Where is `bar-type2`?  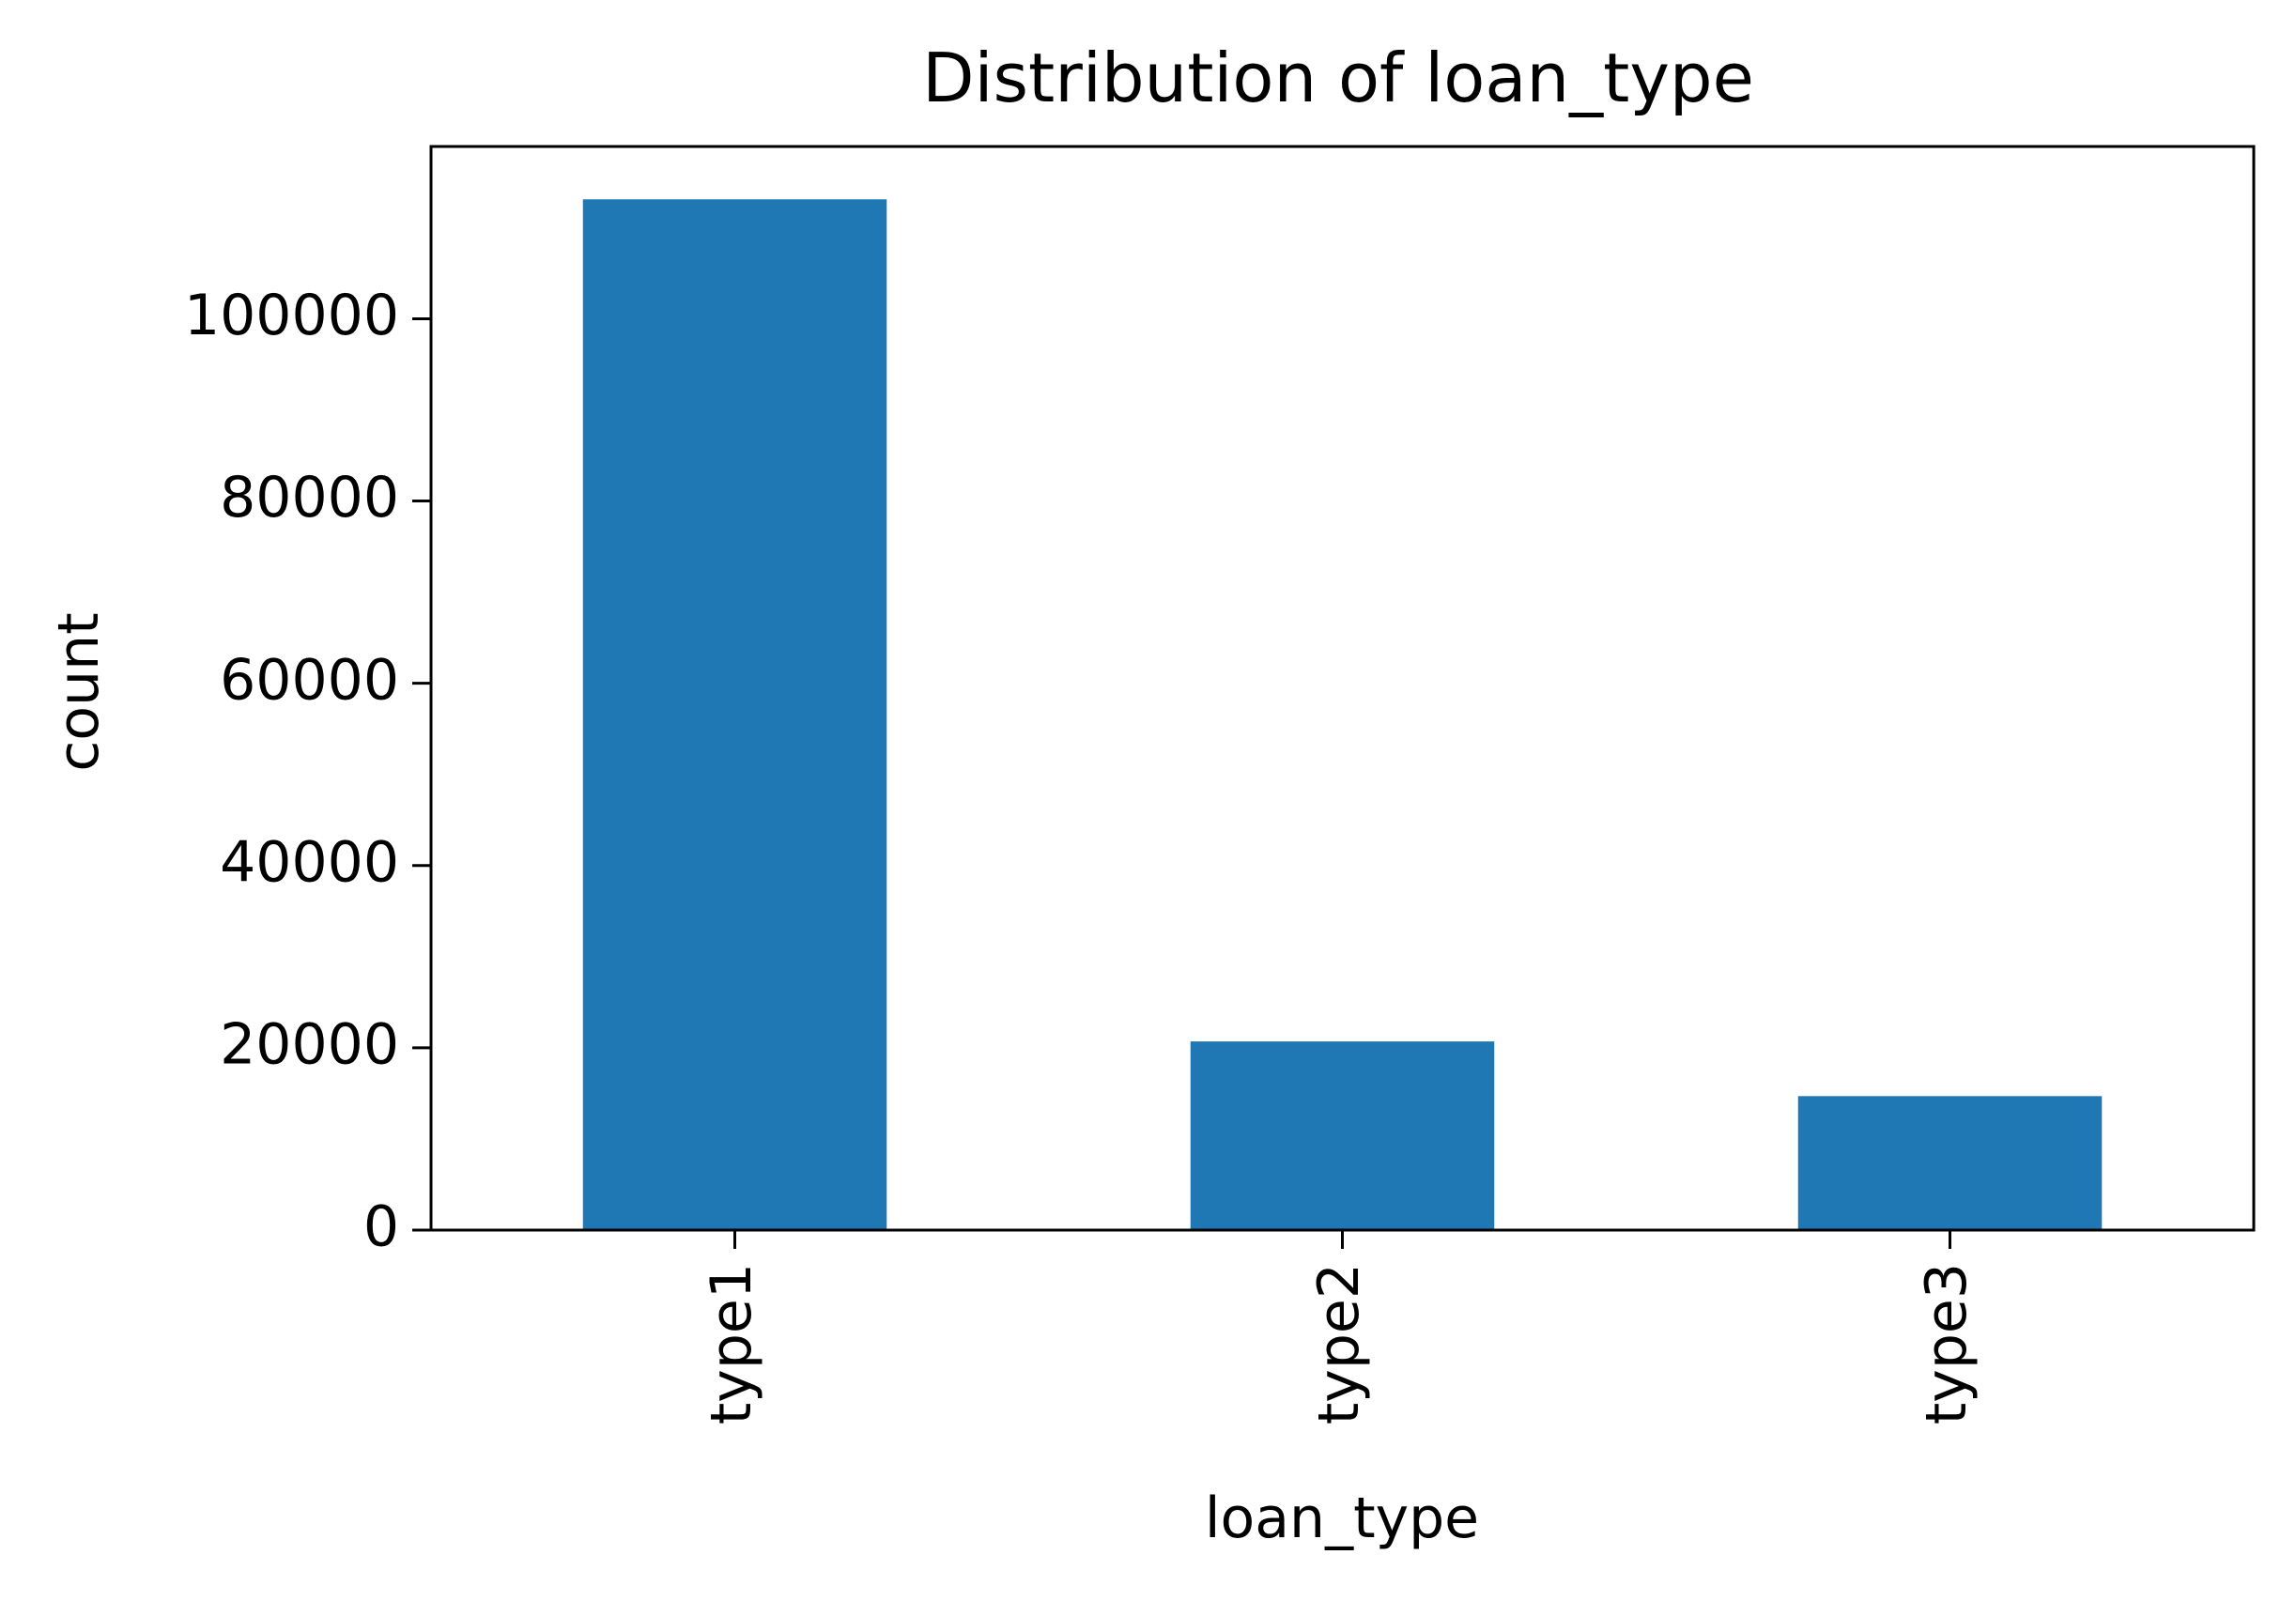 bar-type2 is located at coordinates (1342, 1135).